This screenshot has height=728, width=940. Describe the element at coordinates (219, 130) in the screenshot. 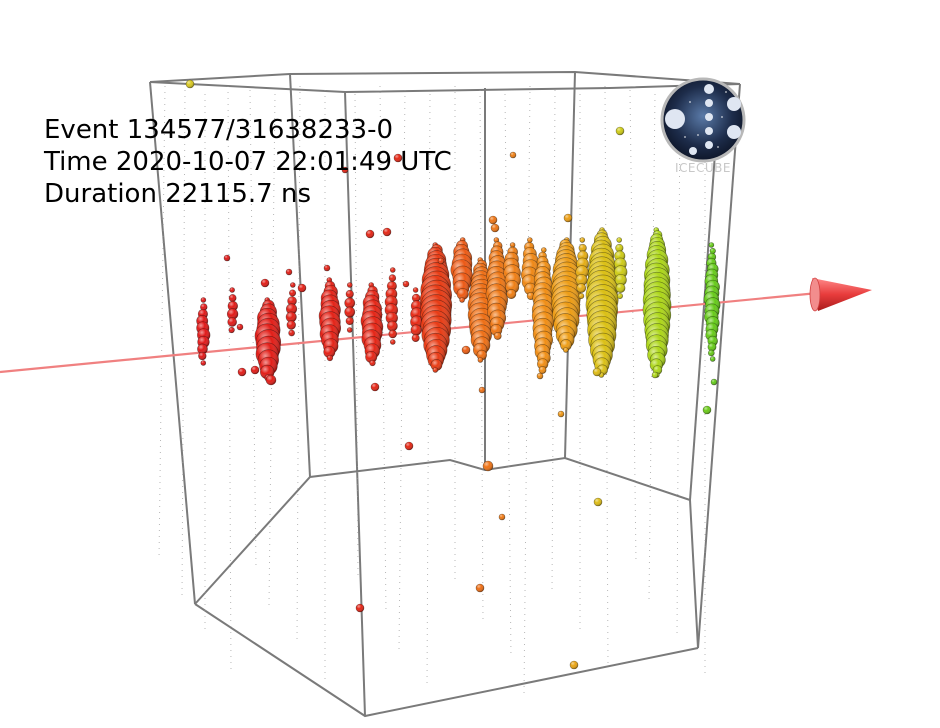

I see `event-id-text: Event 134577/31638233-0` at that location.